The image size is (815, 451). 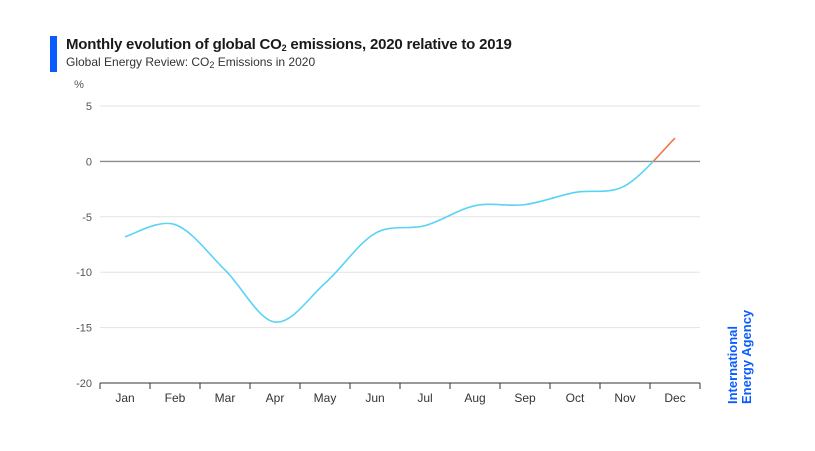 What do you see at coordinates (732, 364) in the screenshot?
I see `brand-line-1: International` at bounding box center [732, 364].